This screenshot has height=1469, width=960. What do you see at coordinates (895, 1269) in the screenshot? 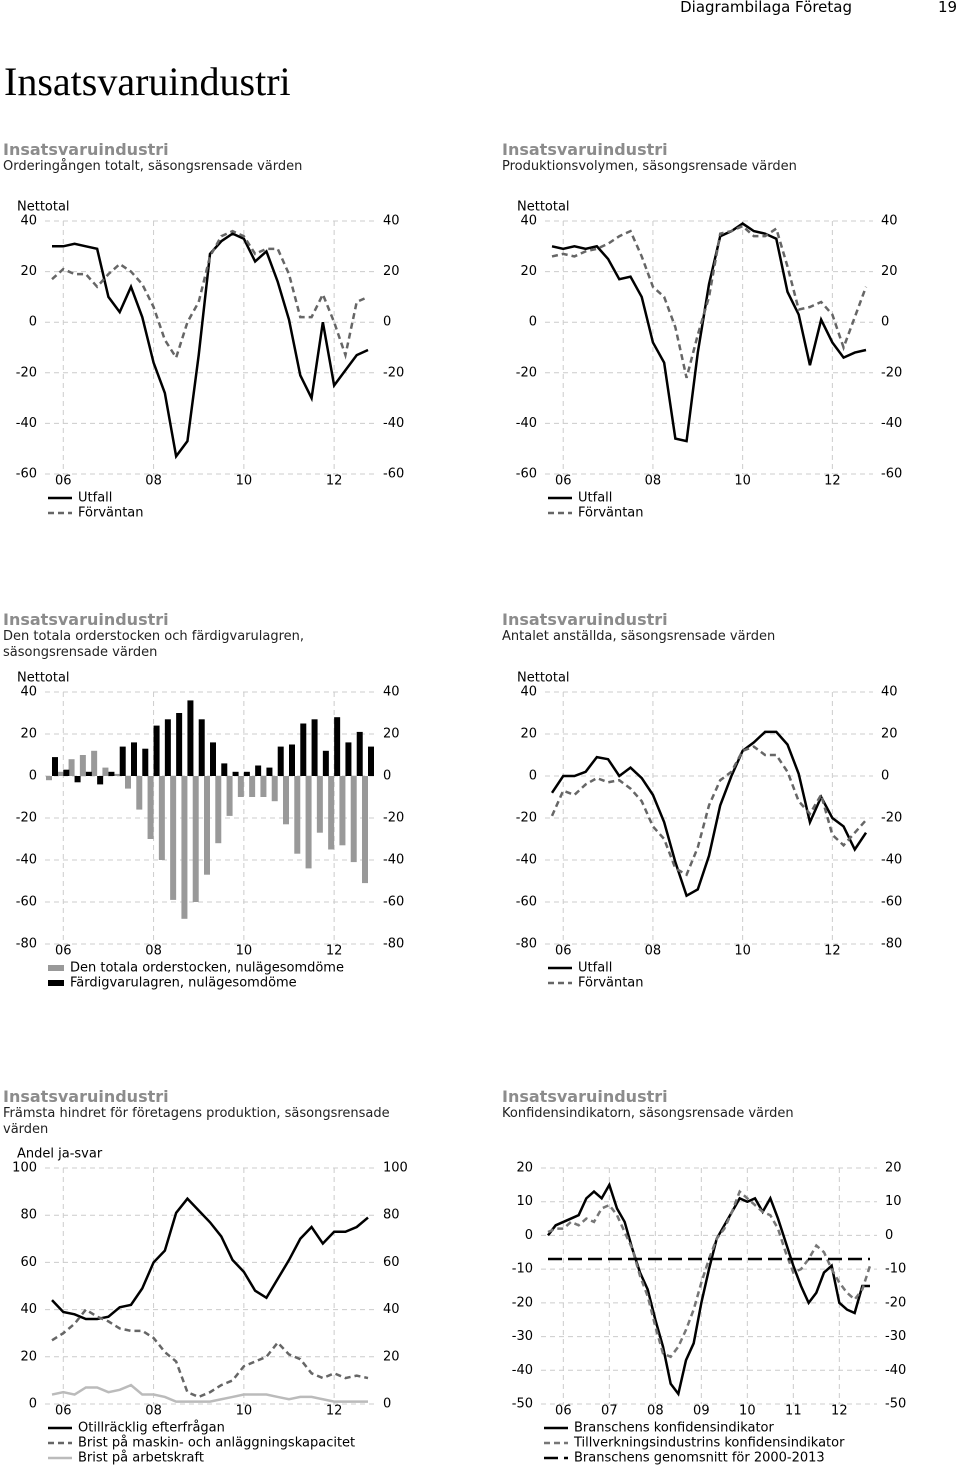
I see `y2-tick-label: -10` at bounding box center [895, 1269].